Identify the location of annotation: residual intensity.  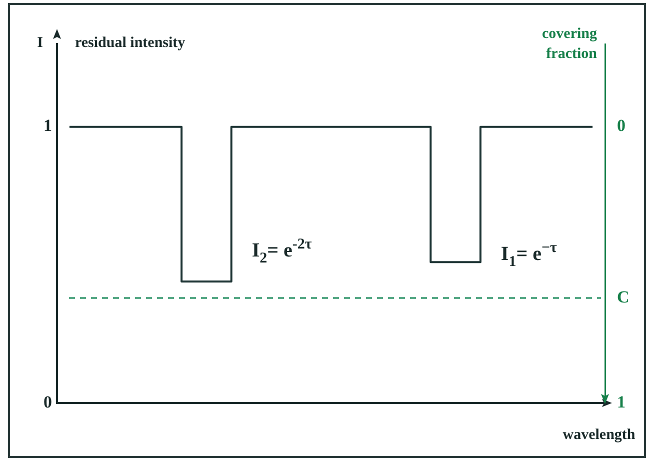
(130, 43).